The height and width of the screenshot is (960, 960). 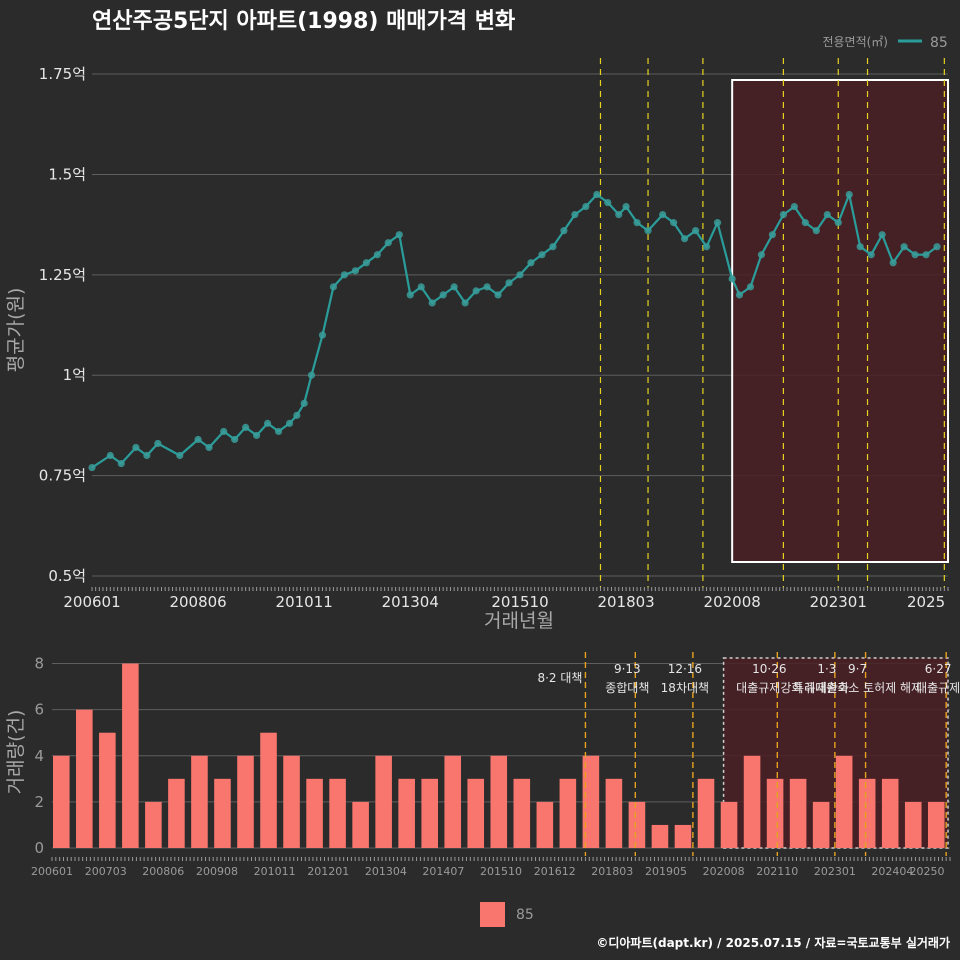 What do you see at coordinates (777, 871) in the screenshot?
I see `volume-x-tick-label: 202110` at bounding box center [777, 871].